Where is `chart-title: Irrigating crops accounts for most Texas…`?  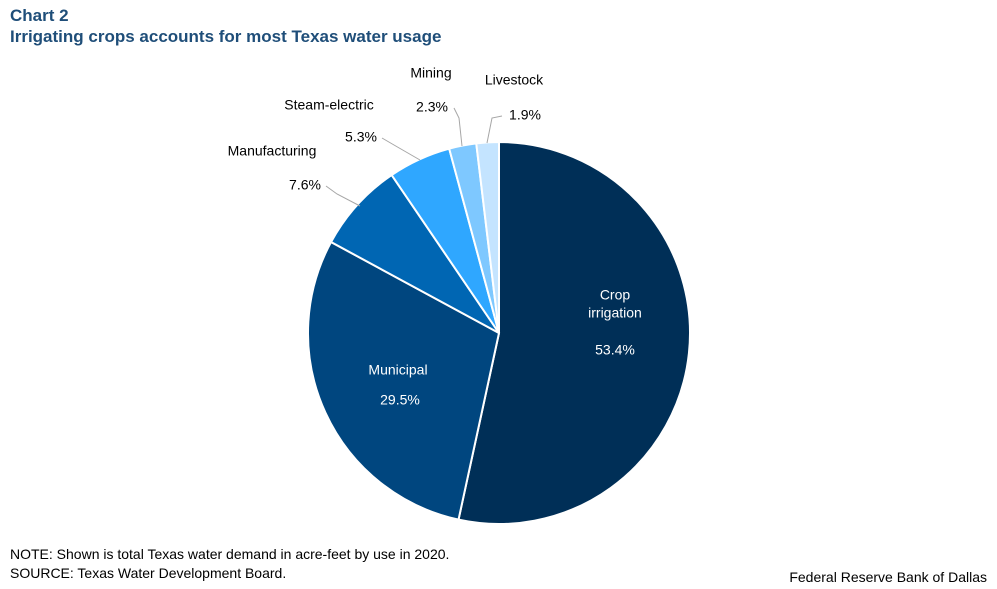 chart-title: Irrigating crops accounts for most Texas… is located at coordinates (226, 36).